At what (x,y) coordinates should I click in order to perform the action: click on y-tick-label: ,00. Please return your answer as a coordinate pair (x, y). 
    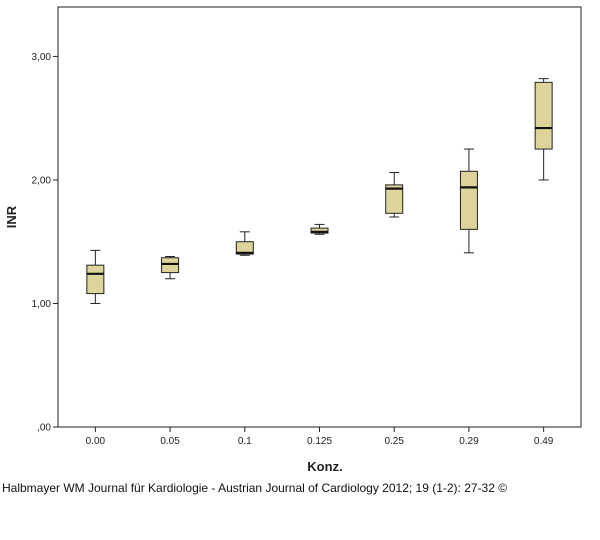
    Looking at the image, I should click on (44, 428).